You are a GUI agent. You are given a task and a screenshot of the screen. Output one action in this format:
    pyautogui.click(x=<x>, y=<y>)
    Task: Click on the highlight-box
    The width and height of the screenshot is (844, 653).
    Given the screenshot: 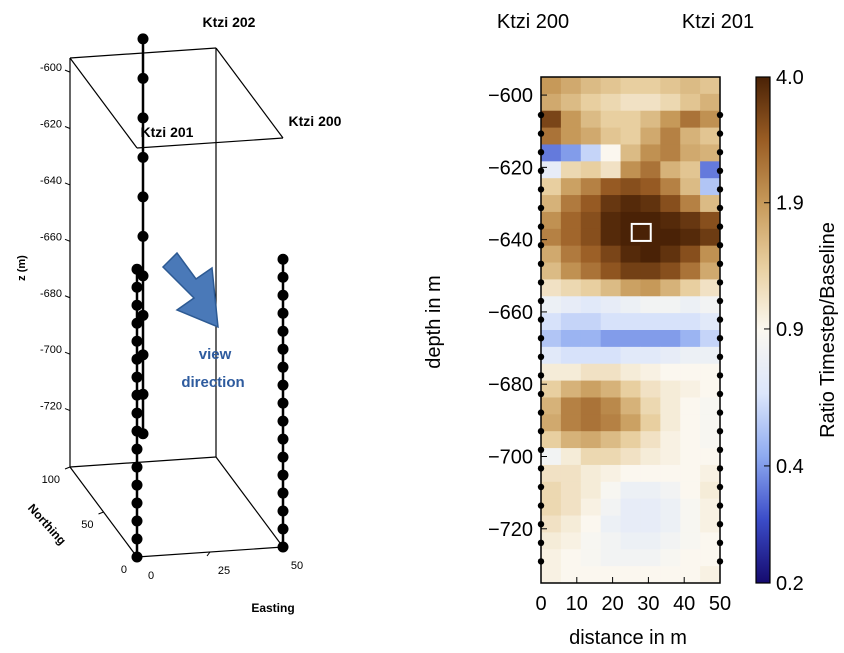 What is the action you would take?
    pyautogui.click(x=641, y=232)
    